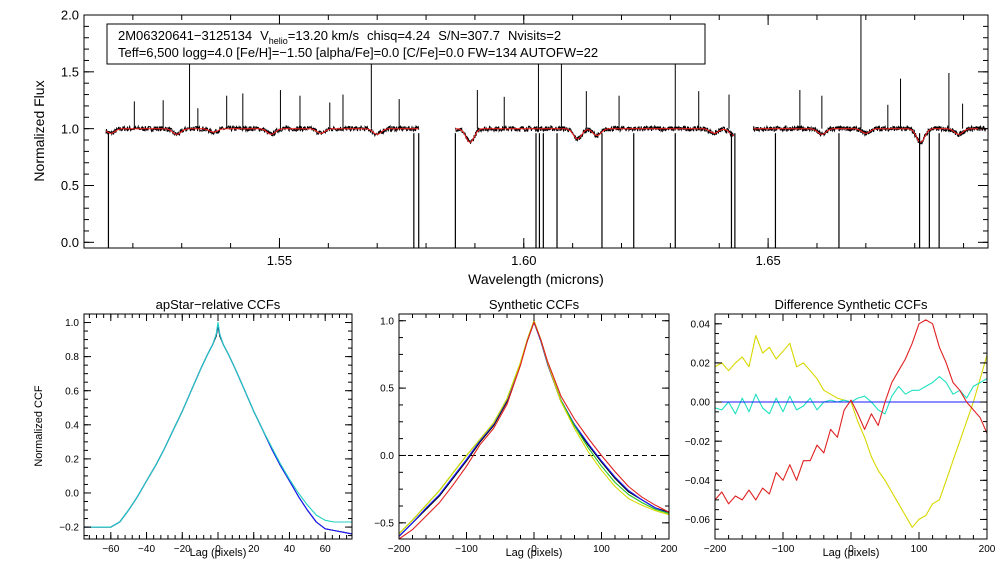  Describe the element at coordinates (72, 391) in the screenshot. I see `y-tick-label: 0.6` at that location.